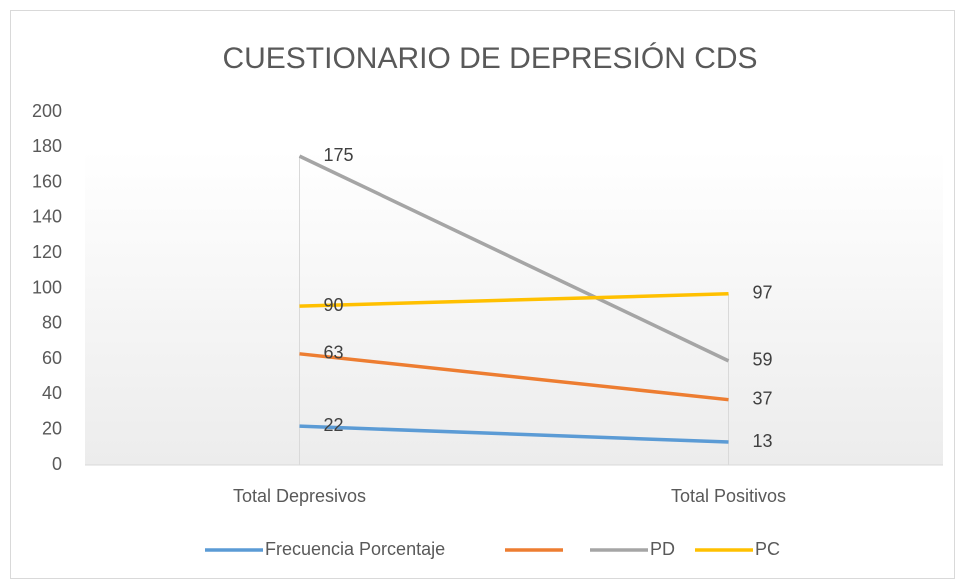  Describe the element at coordinates (334, 353) in the screenshot. I see `data-label: 63` at that location.